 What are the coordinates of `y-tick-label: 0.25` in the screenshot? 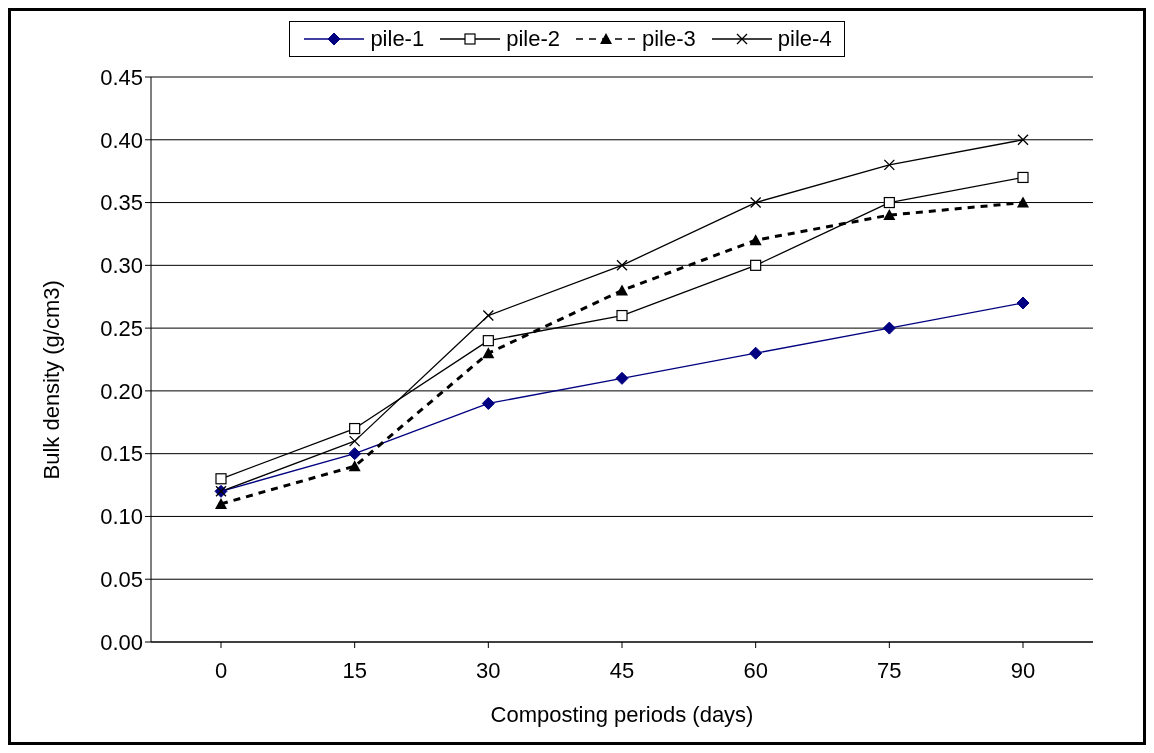 It's located at (121, 328).